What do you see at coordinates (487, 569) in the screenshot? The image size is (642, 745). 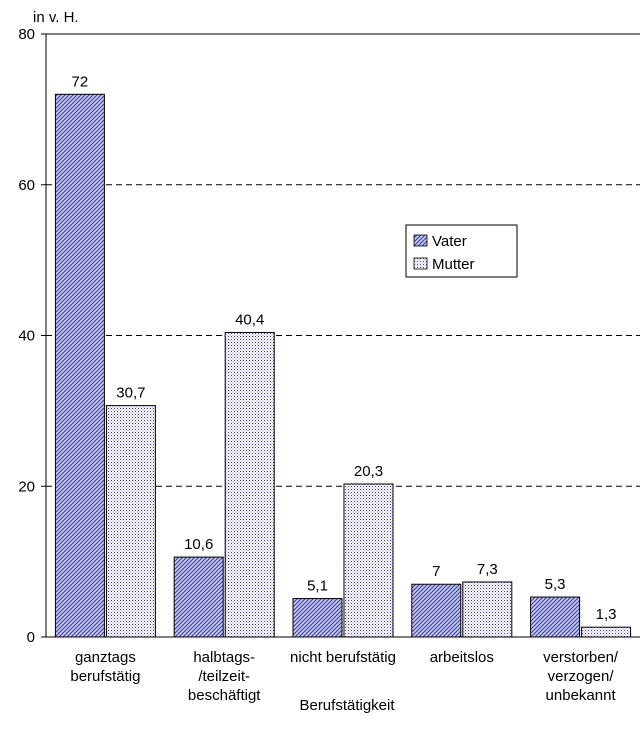 I see `data-label: 7,3` at bounding box center [487, 569].